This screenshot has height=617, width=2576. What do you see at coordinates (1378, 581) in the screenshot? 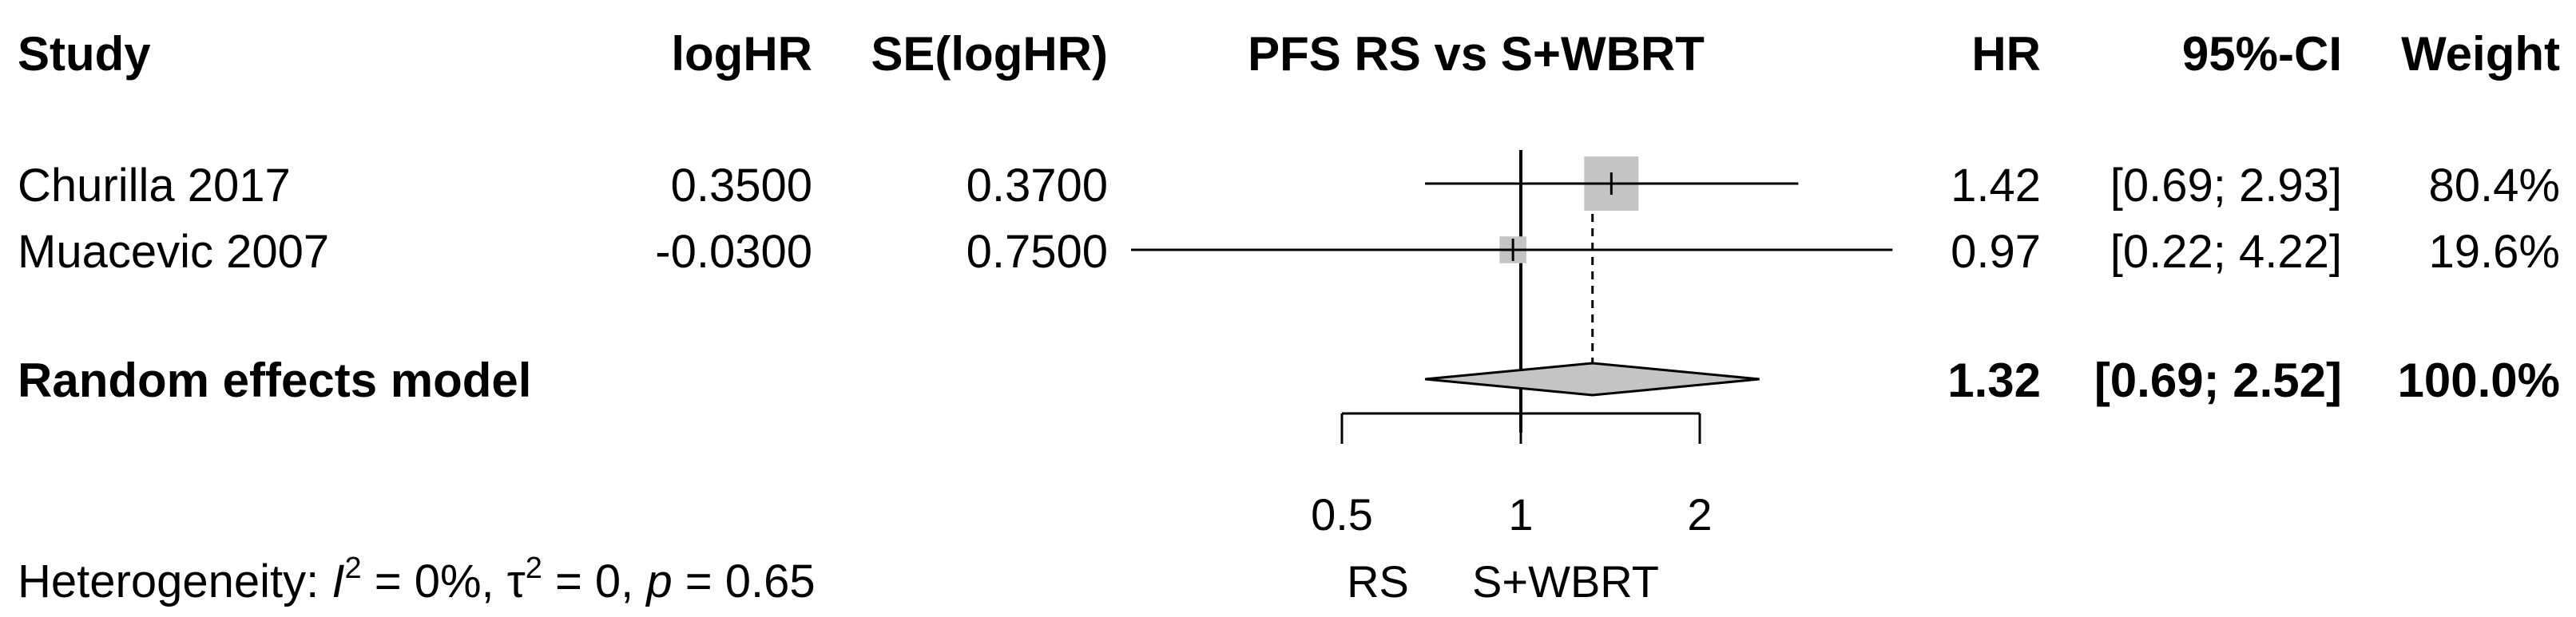
I see `x-label-left: RS` at bounding box center [1378, 581].